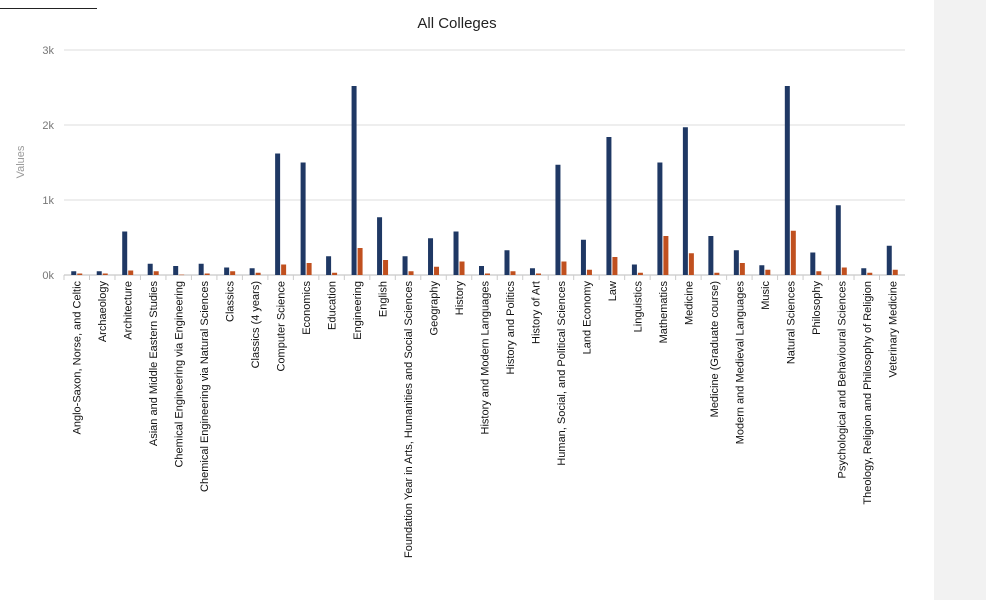  I want to click on x-tick-label: English, so click(384, 299).